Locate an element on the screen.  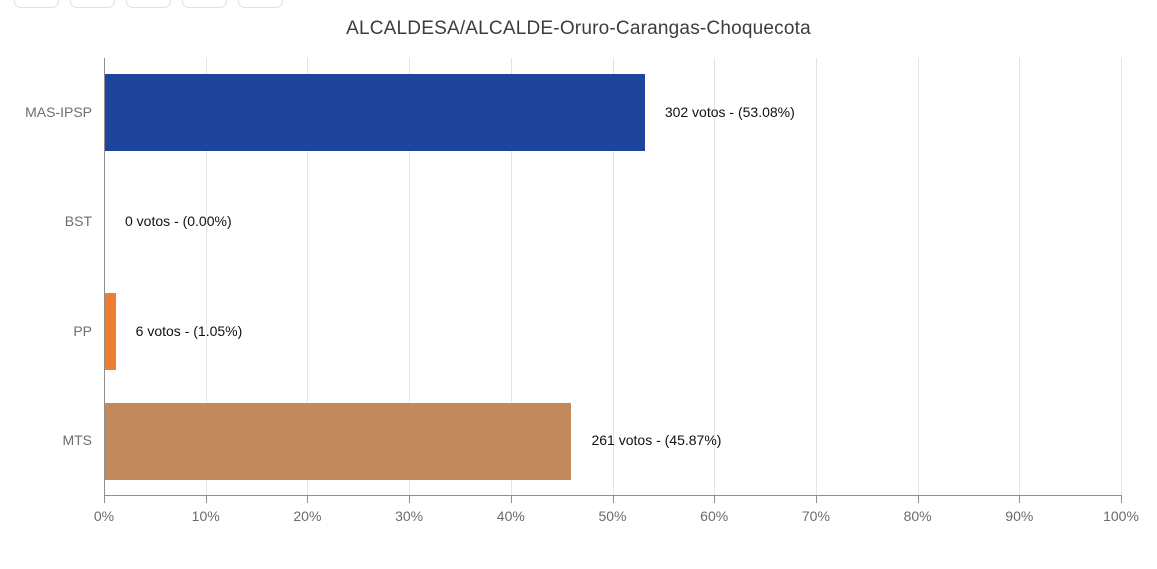
gridline-70% is located at coordinates (816, 277).